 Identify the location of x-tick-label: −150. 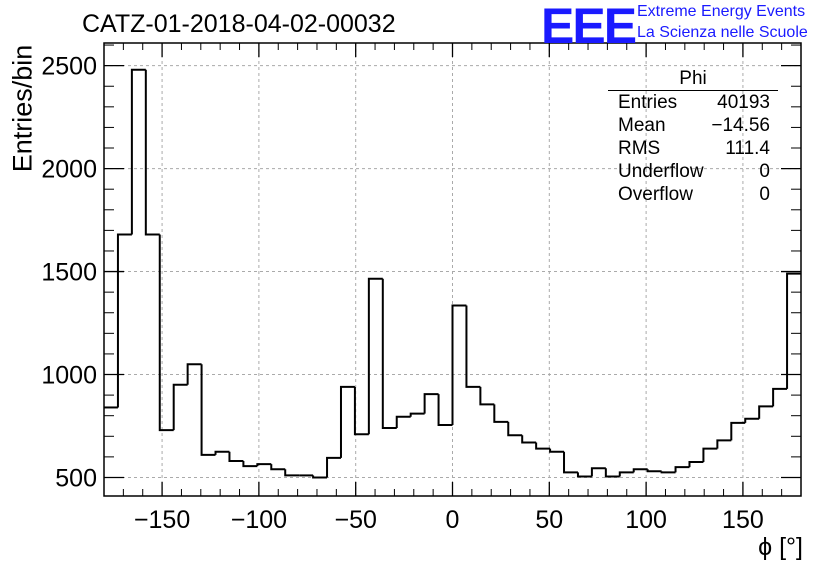
(162, 520).